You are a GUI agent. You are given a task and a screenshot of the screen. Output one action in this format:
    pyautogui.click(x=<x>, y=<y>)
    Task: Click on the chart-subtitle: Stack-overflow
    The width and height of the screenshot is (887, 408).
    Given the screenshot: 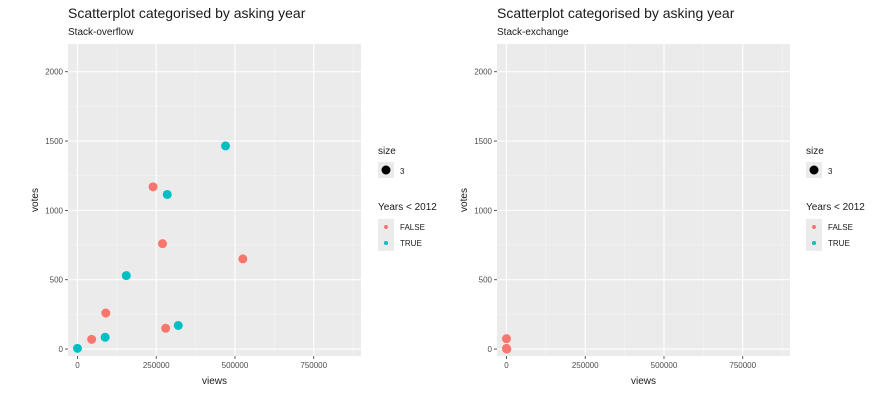 What is the action you would take?
    pyautogui.click(x=101, y=32)
    